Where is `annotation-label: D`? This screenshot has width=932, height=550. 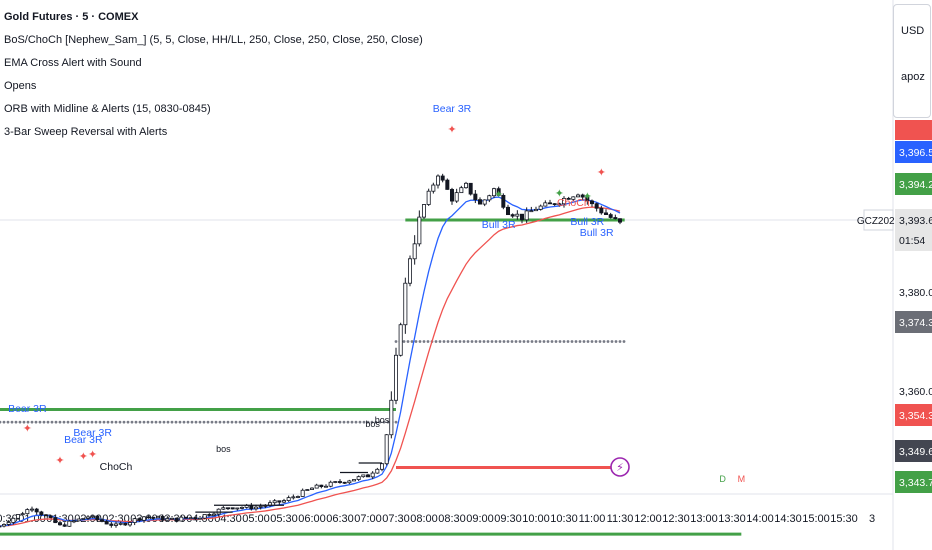 annotation-label: D is located at coordinates (722, 479).